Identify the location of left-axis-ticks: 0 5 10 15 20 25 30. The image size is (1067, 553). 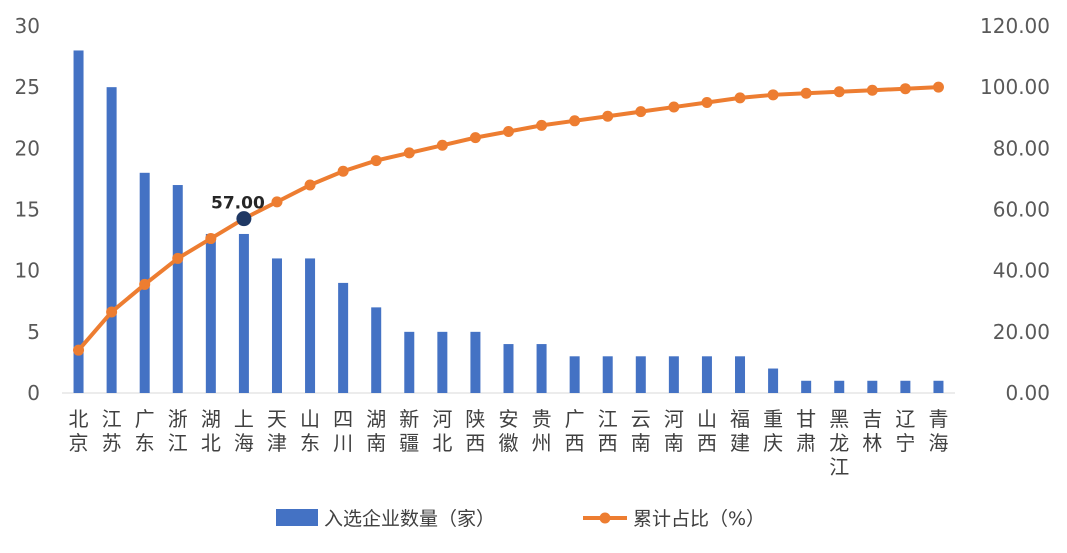
(27, 209).